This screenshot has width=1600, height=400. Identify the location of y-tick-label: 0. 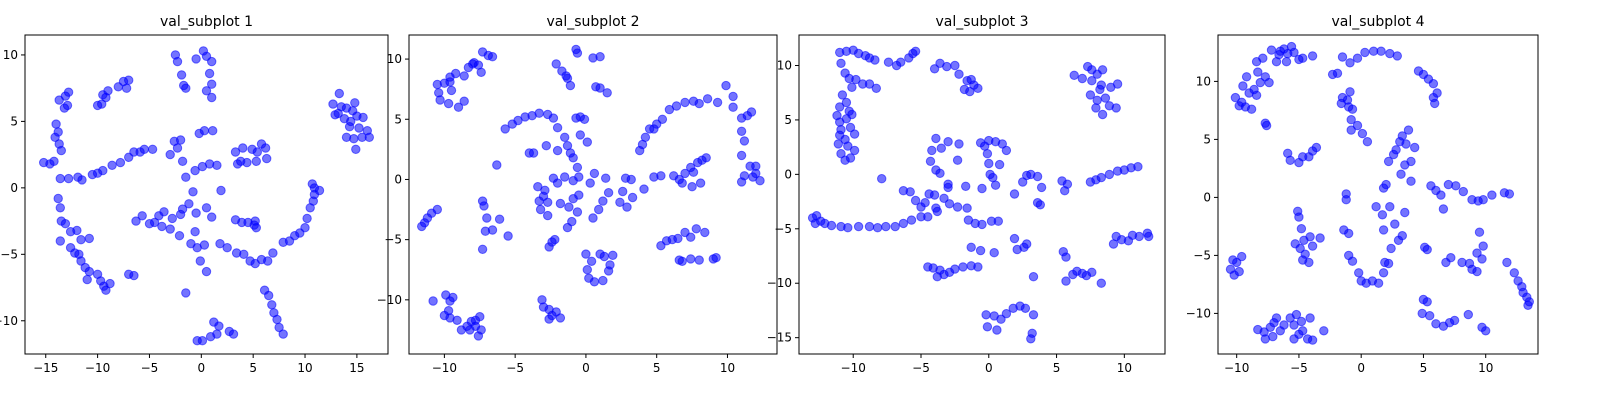
(788, 174).